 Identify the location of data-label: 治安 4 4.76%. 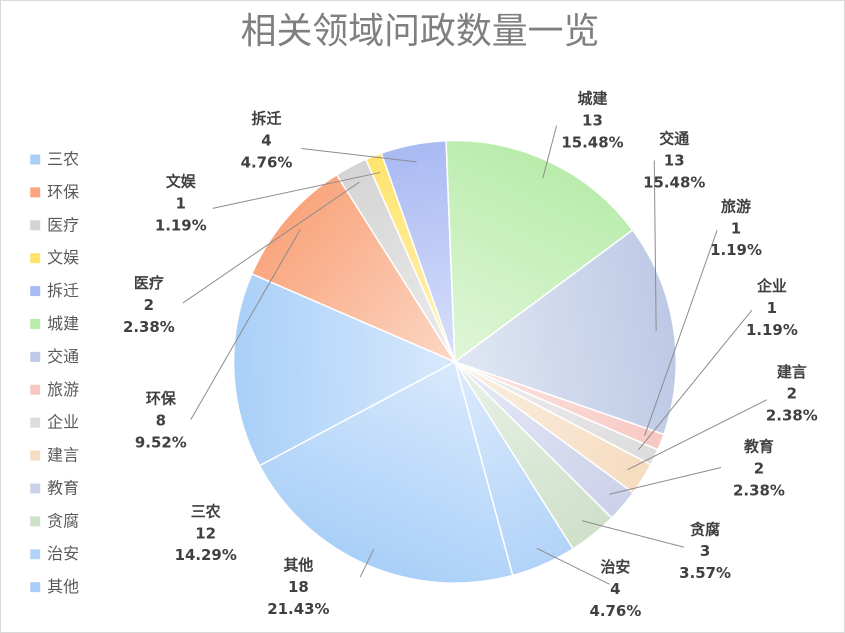
(615, 589).